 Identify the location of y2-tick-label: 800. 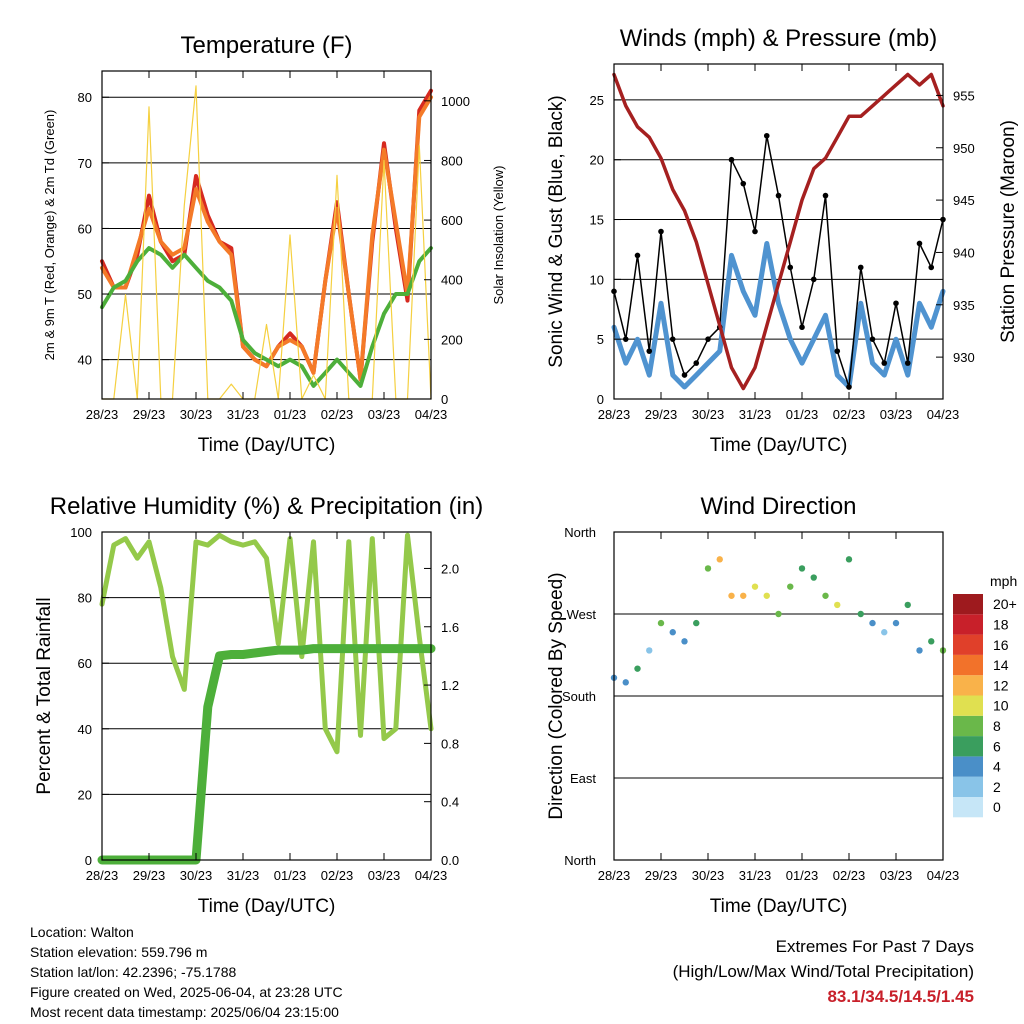
(452, 160).